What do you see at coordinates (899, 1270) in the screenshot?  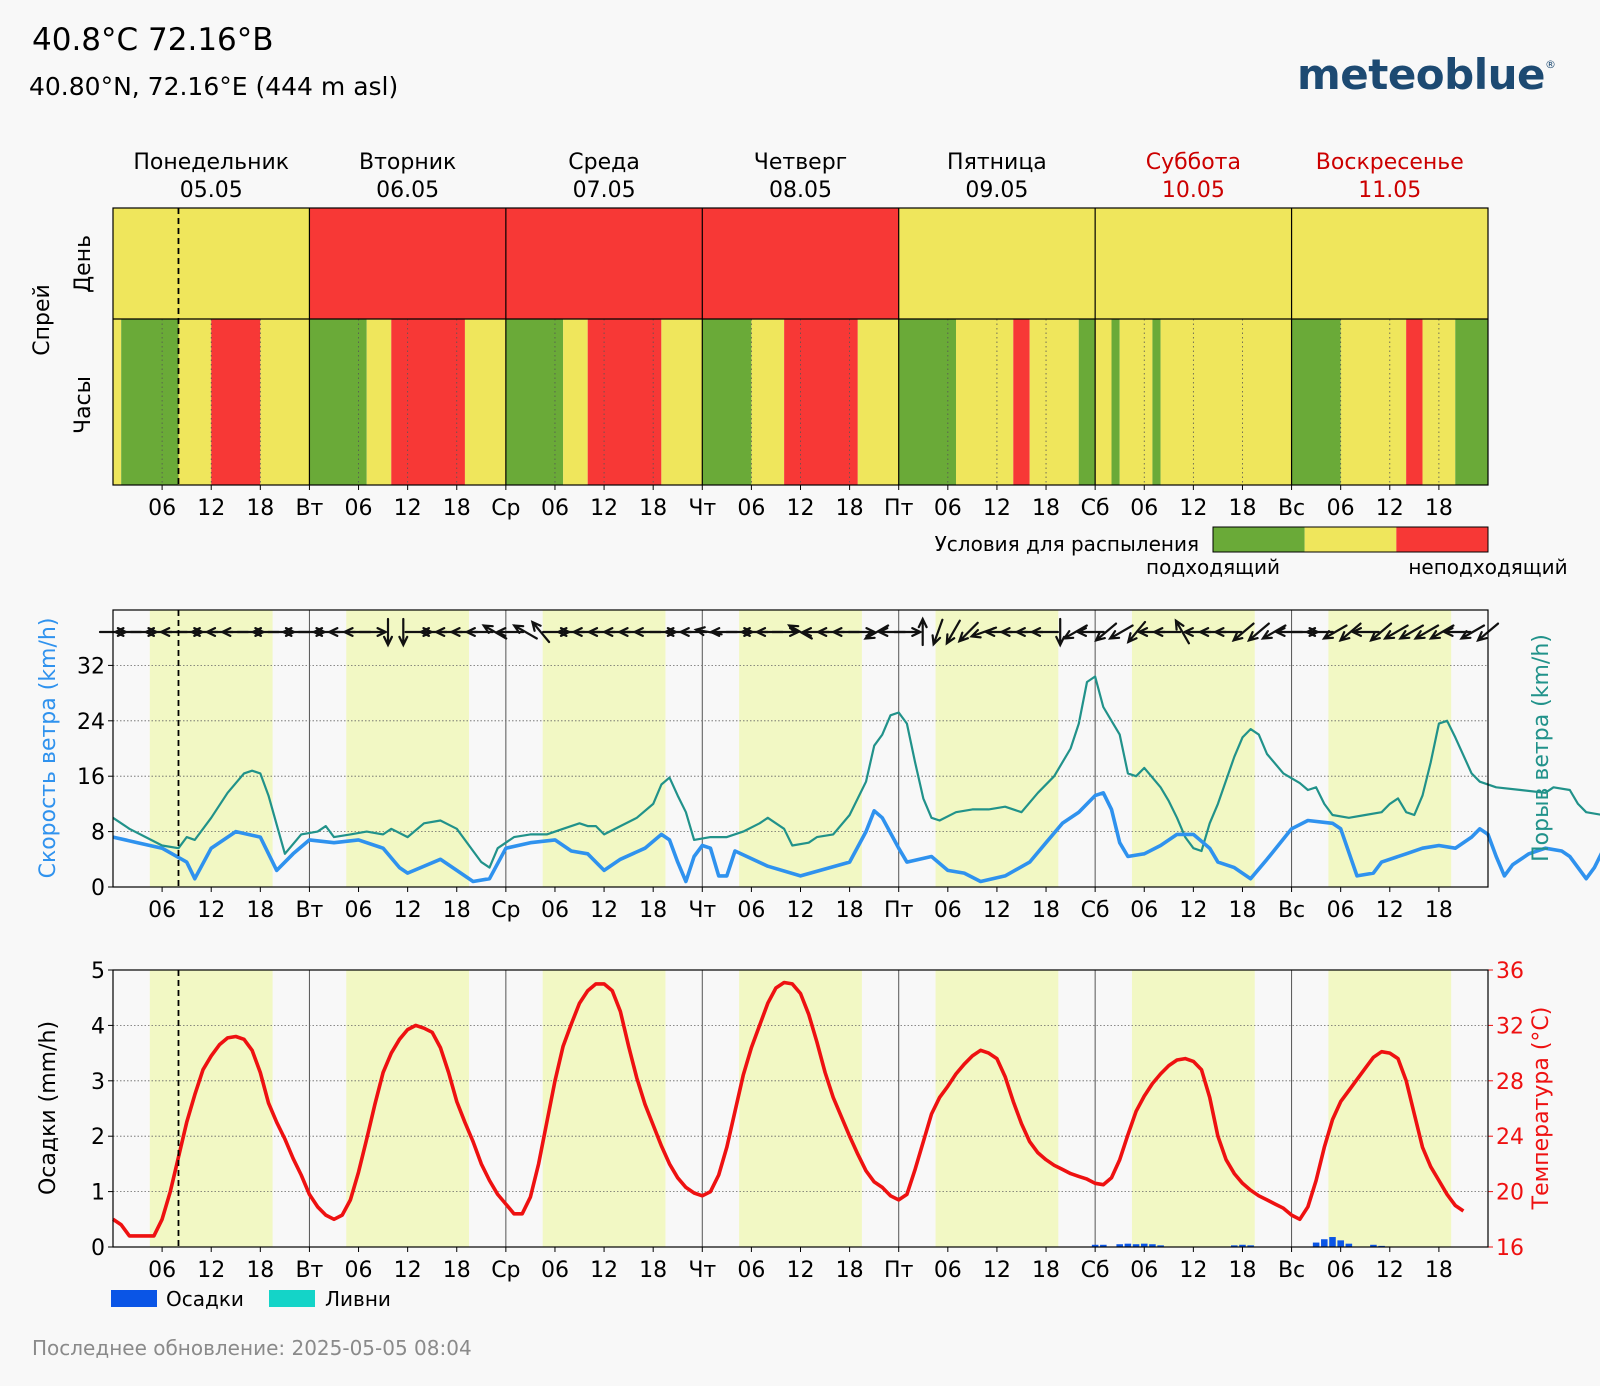 I see `x-tick-label: Пт` at bounding box center [899, 1270].